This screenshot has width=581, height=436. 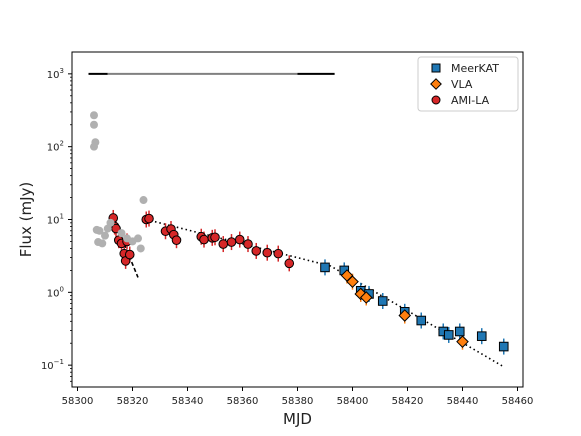 I want to click on legend-ami-la-marker, so click(x=436, y=100).